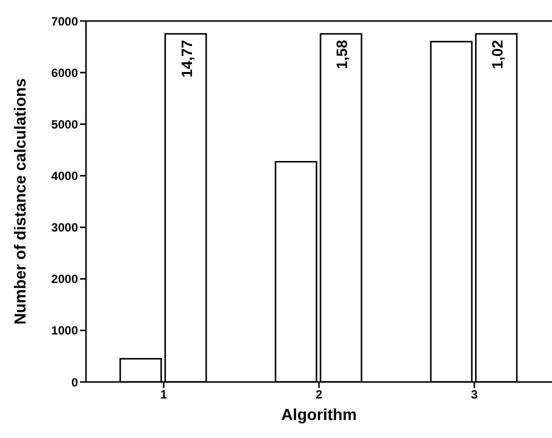 This screenshot has height=438, width=552. I want to click on y-tick-label: 3000, so click(64, 227).